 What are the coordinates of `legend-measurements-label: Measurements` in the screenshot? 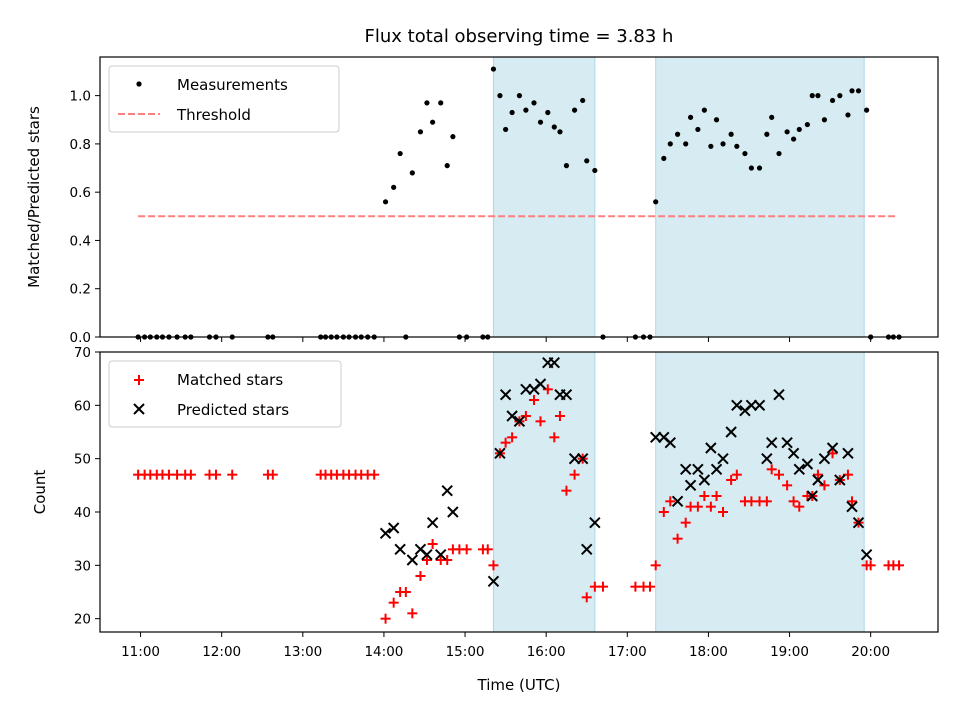 It's located at (232, 85).